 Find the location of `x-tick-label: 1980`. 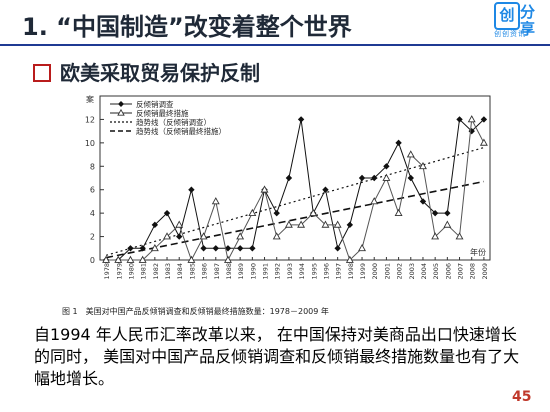

x-tick-label: 1980 is located at coordinates (131, 271).